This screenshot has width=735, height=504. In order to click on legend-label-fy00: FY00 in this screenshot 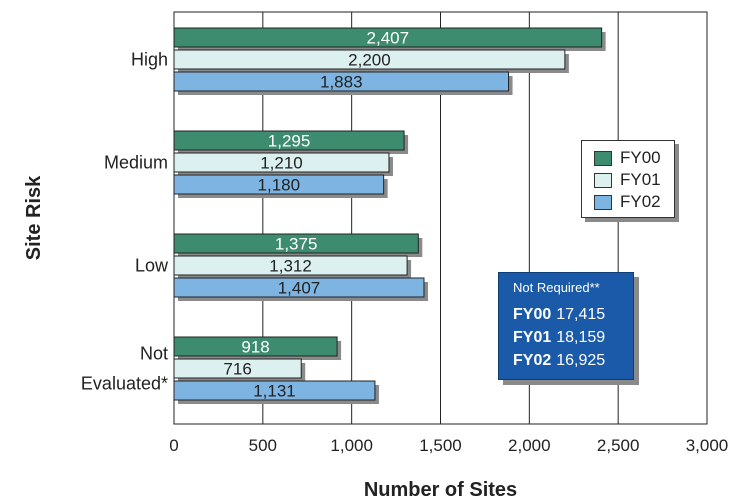, I will do `click(640, 157)`.